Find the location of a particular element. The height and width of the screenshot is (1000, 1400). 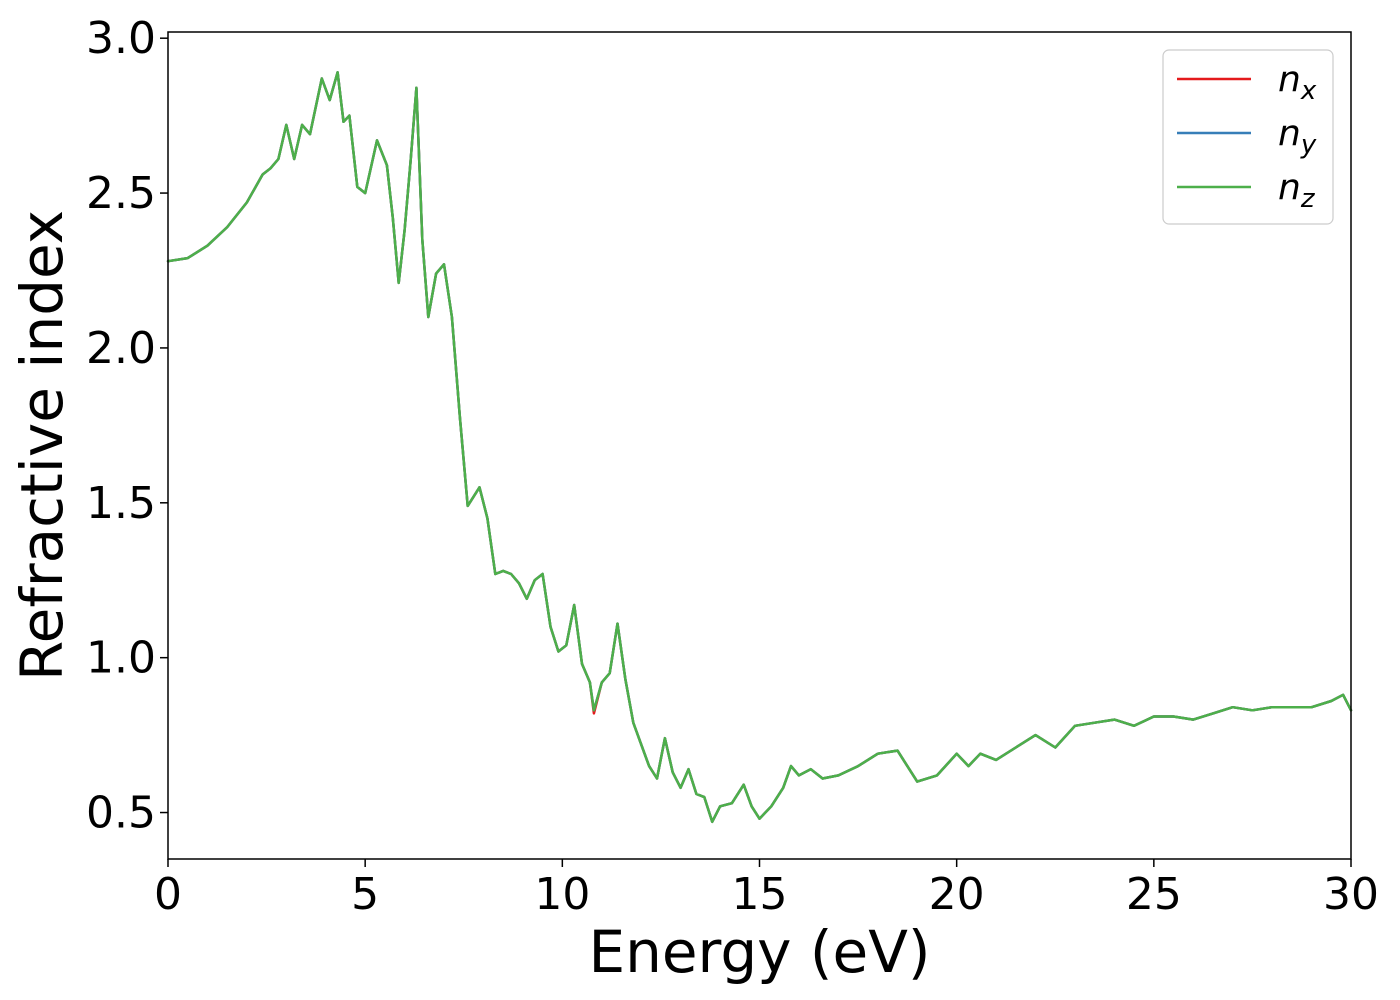

y-tick-label: 2.5 is located at coordinates (121, 193).